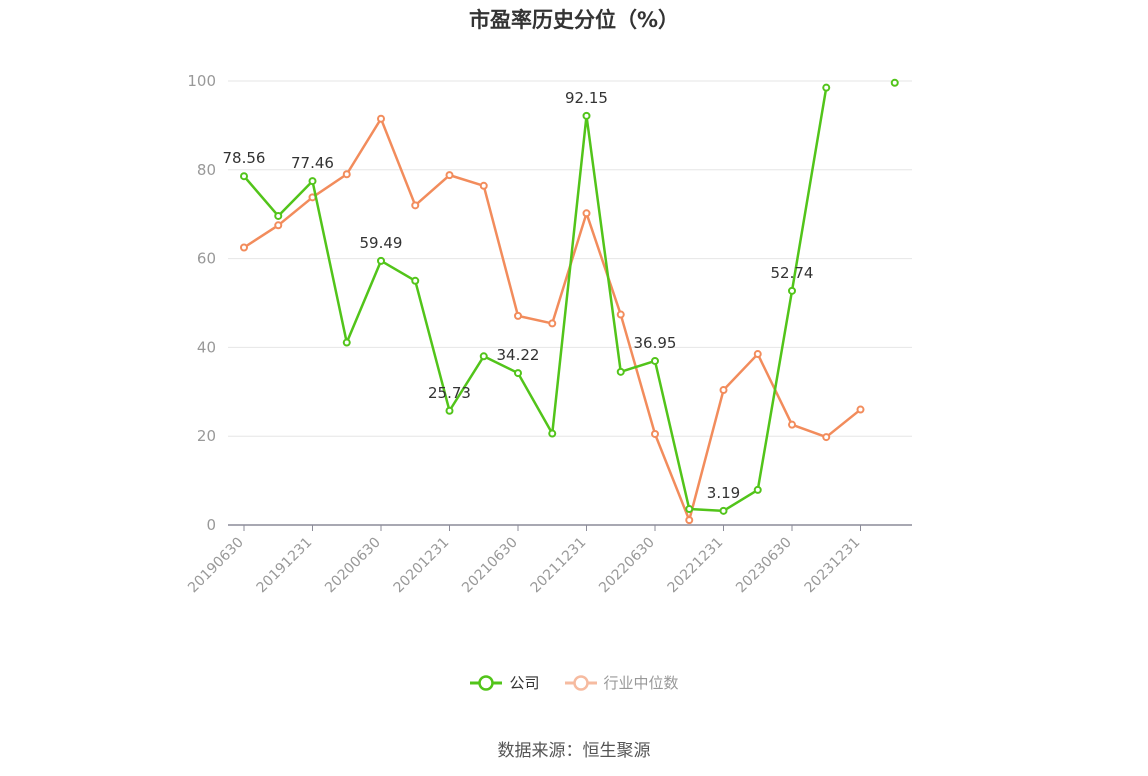 The width and height of the screenshot is (1148, 776). I want to click on y-tick-label: 60, so click(206, 259).